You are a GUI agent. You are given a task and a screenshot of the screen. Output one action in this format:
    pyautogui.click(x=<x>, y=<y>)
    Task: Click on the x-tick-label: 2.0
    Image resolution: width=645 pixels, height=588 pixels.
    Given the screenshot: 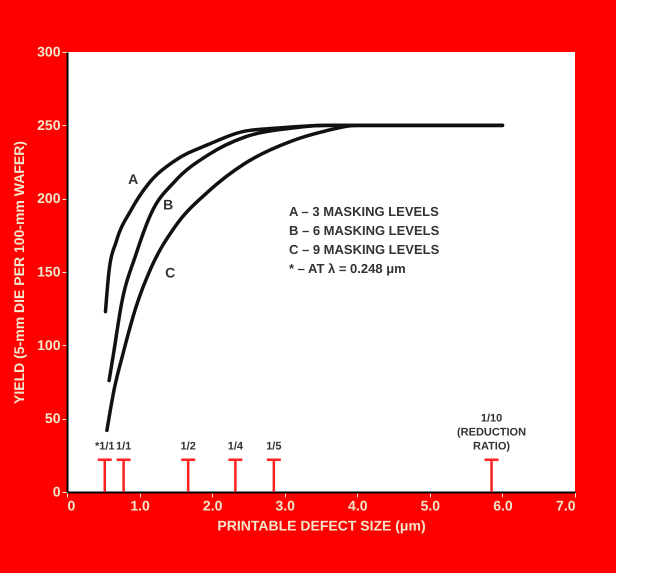 What is the action you would take?
    pyautogui.click(x=212, y=506)
    